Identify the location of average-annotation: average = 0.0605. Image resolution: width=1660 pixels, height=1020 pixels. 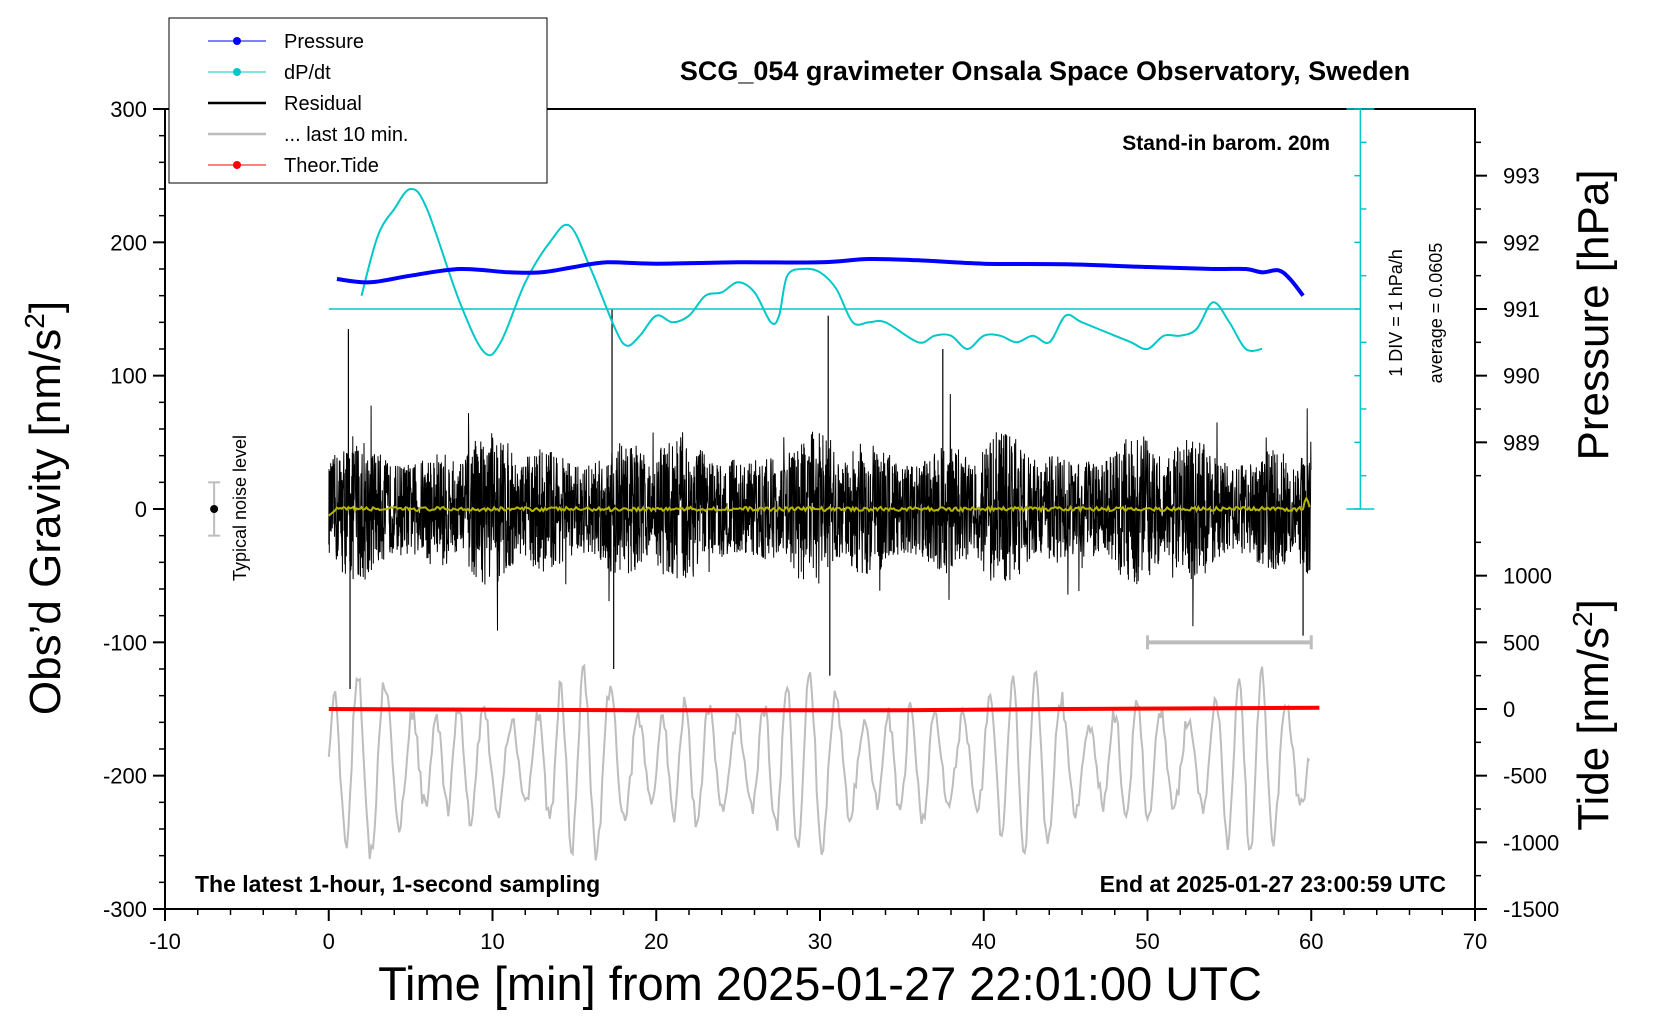
(1436, 313).